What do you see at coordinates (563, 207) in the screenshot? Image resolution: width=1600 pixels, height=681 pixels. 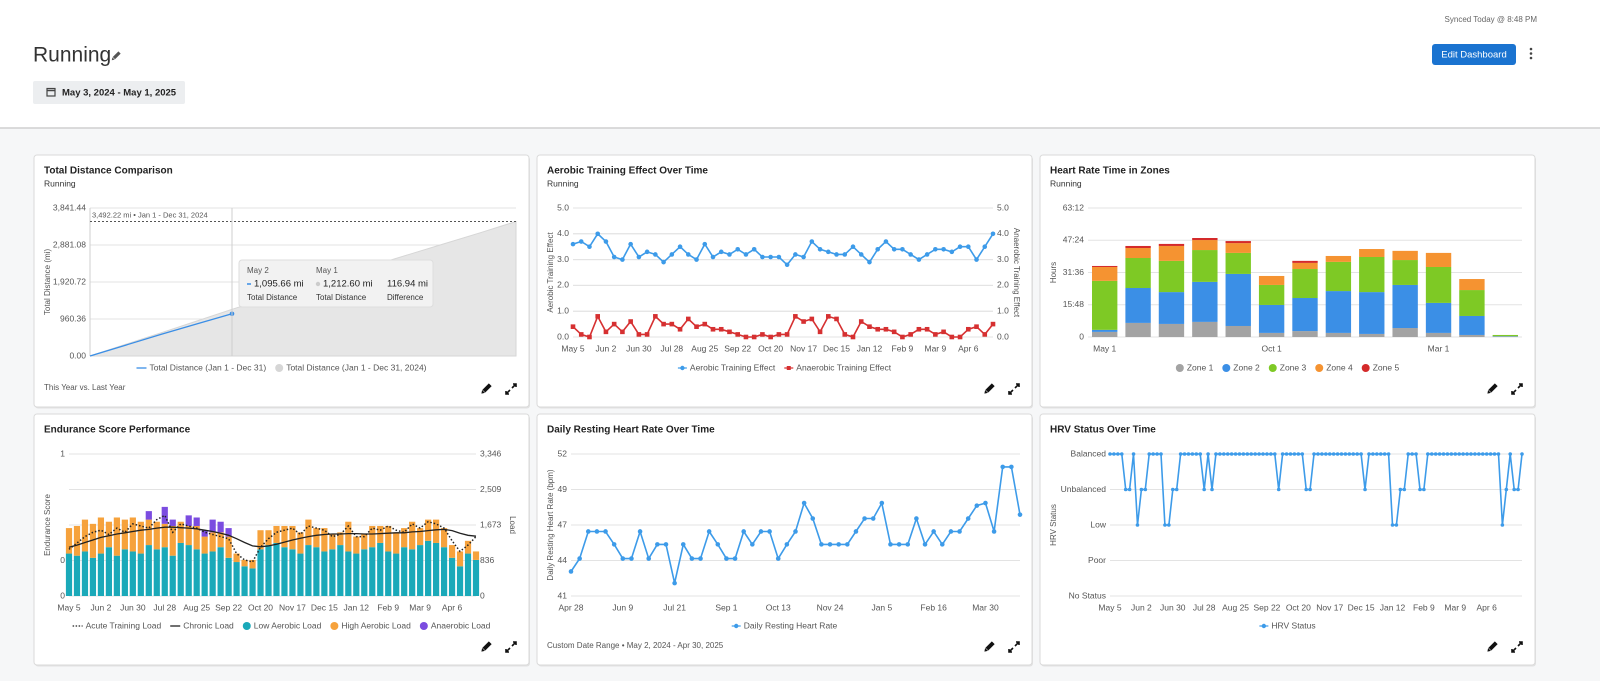 I see `y-tick-label: 5.0` at bounding box center [563, 207].